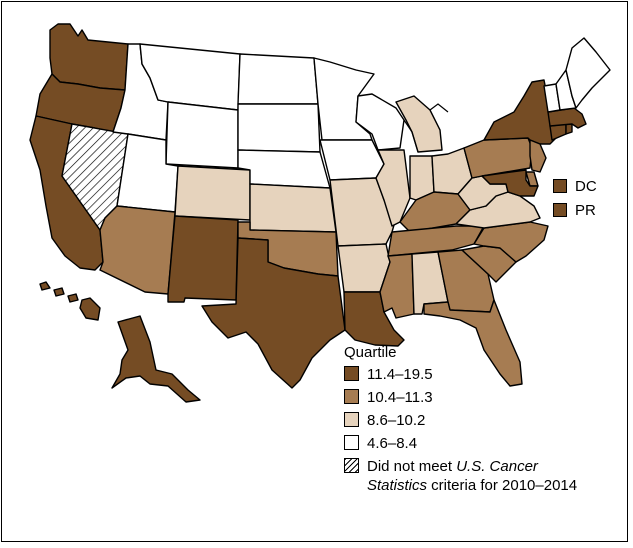  What do you see at coordinates (89, 57) in the screenshot?
I see `state-WA` at bounding box center [89, 57].